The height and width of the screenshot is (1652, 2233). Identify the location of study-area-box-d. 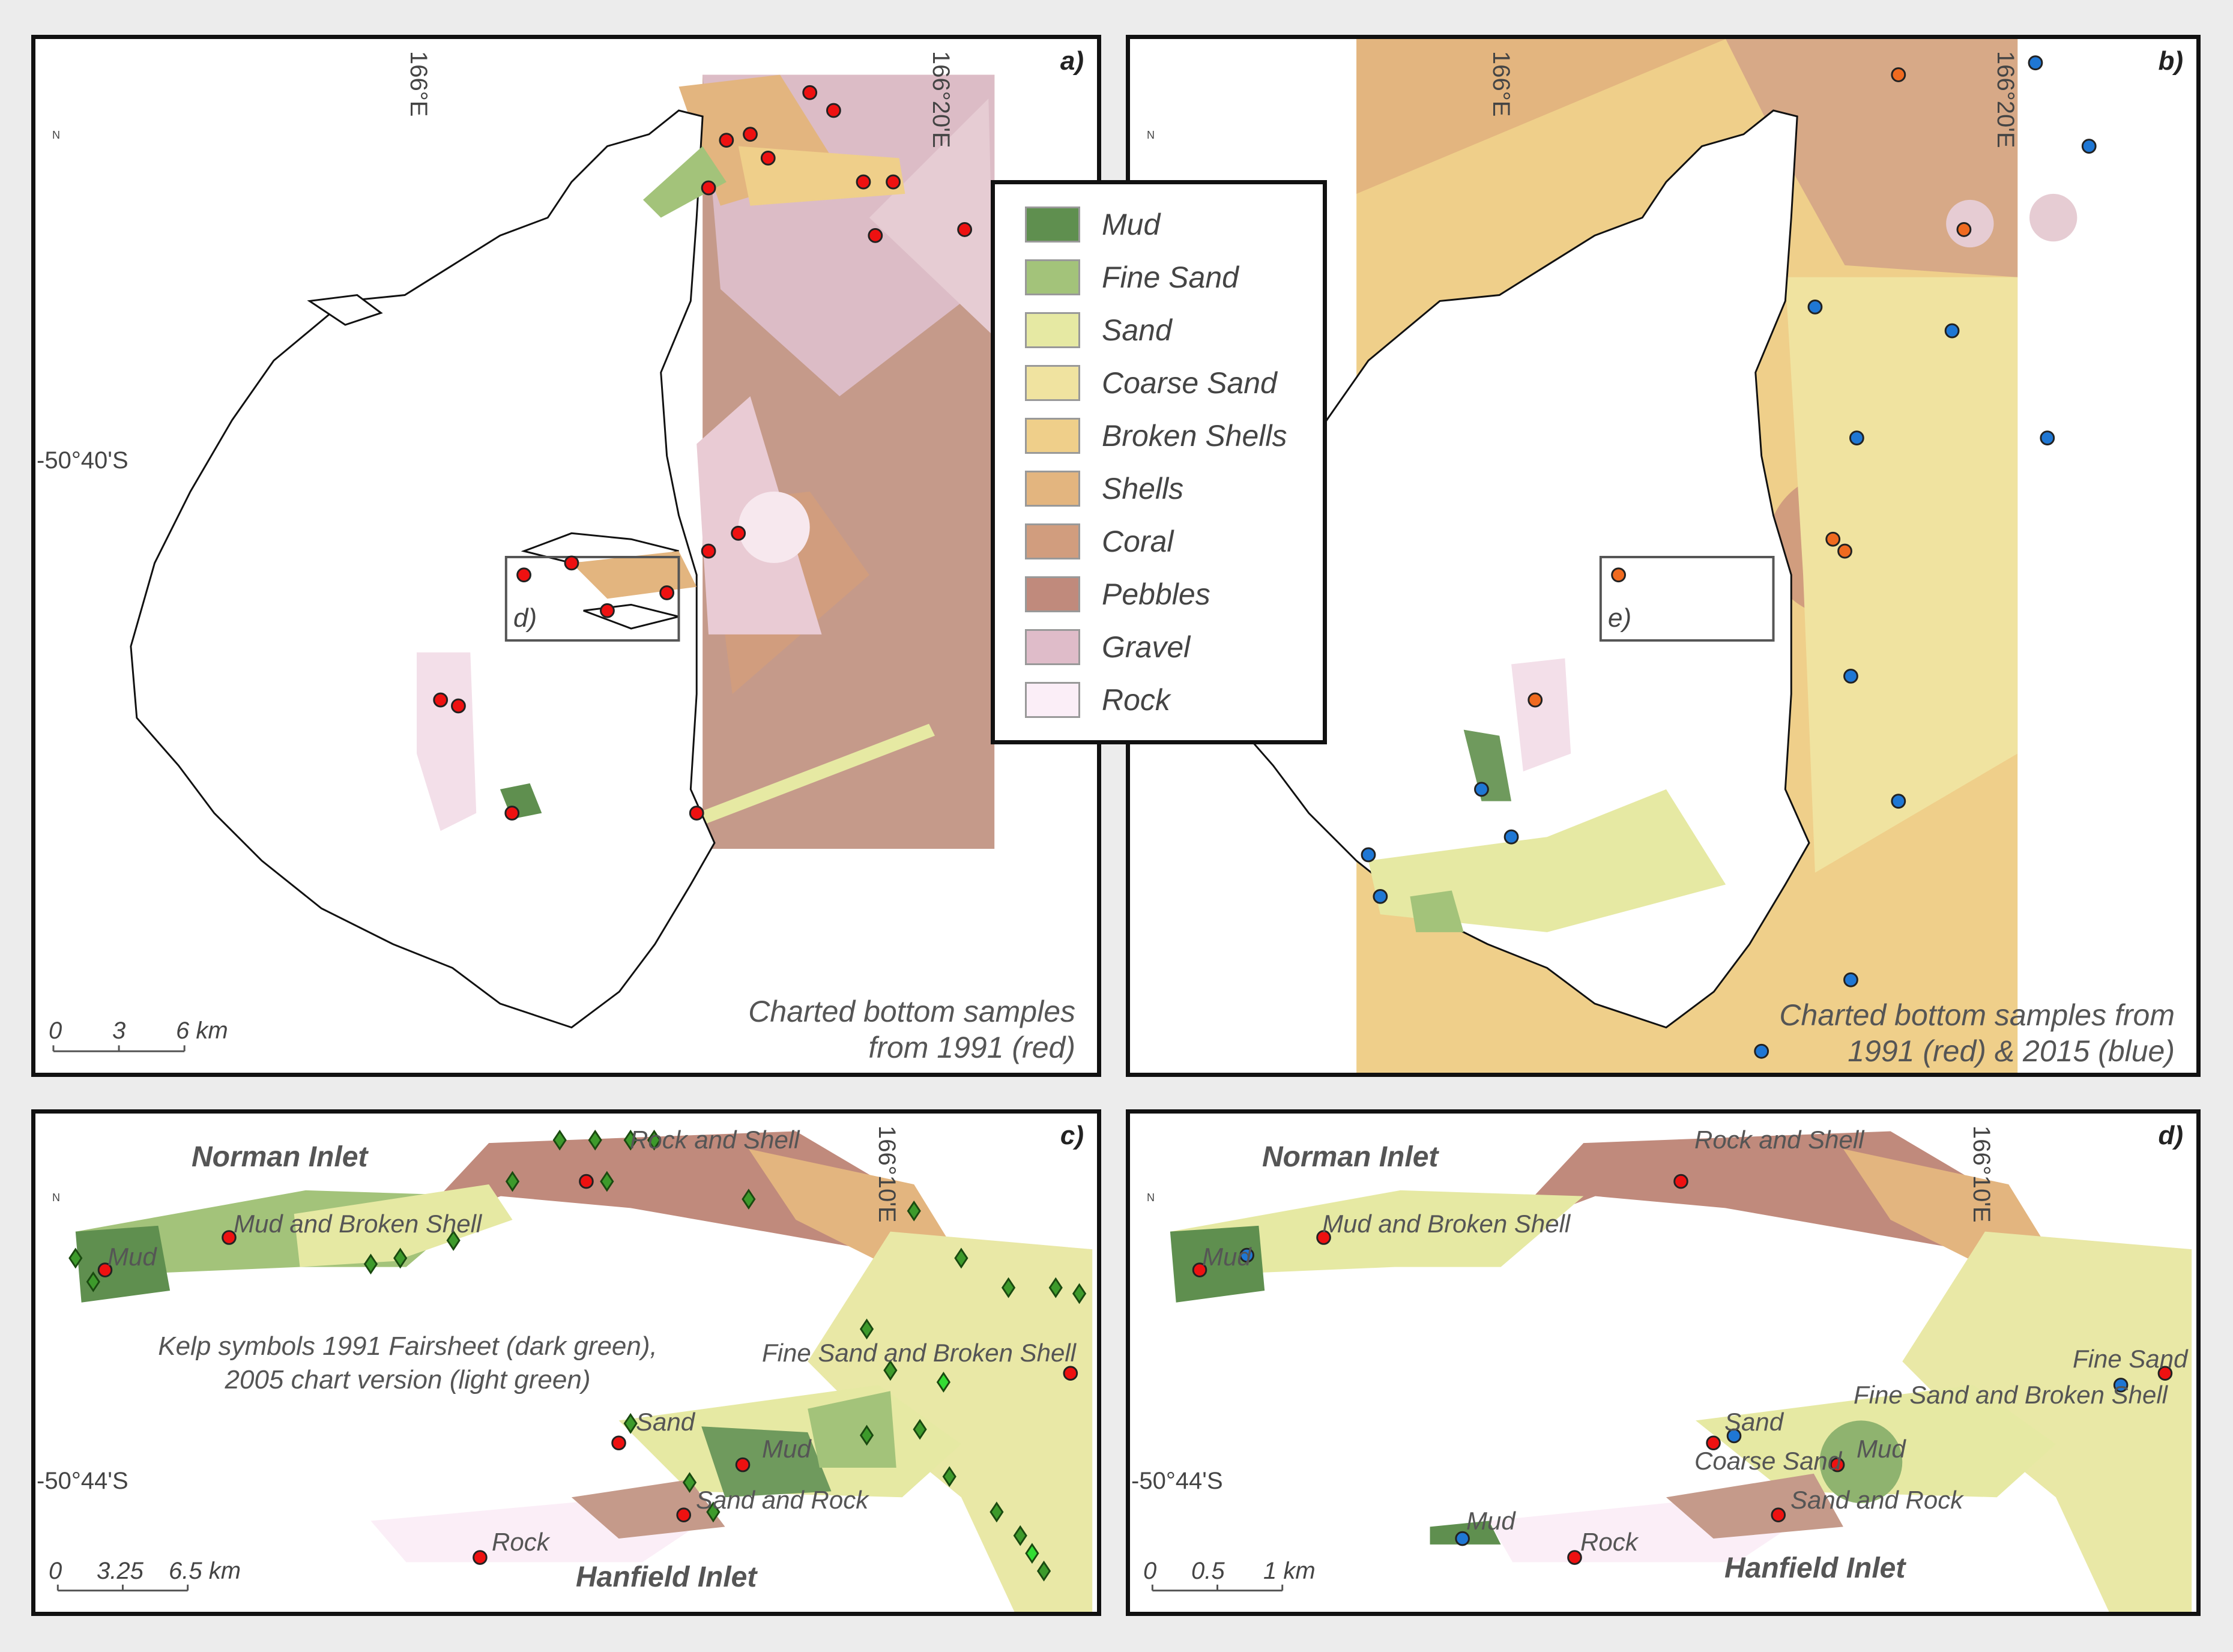
(592, 599).